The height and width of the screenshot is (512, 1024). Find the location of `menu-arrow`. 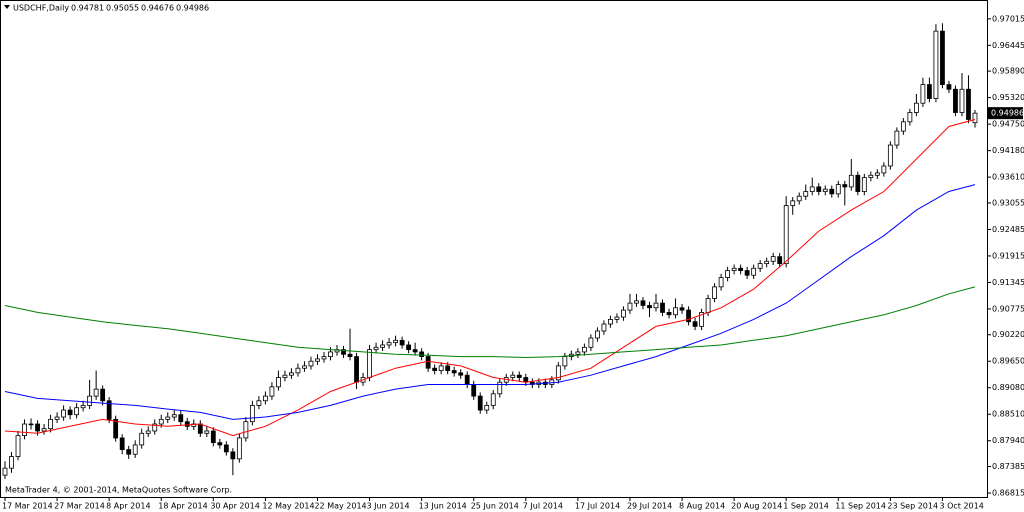

menu-arrow is located at coordinates (7, 7).